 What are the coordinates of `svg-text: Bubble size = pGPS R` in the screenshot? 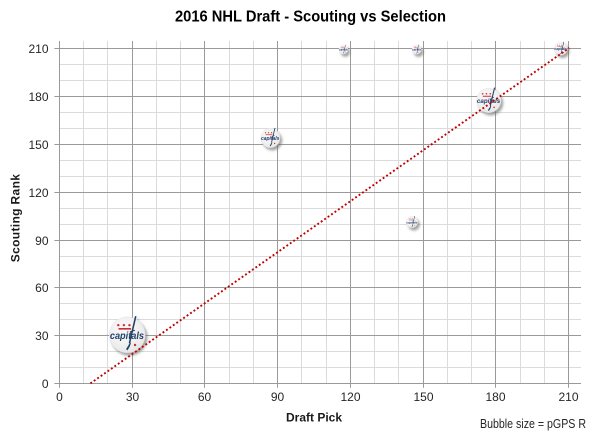 It's located at (533, 424).